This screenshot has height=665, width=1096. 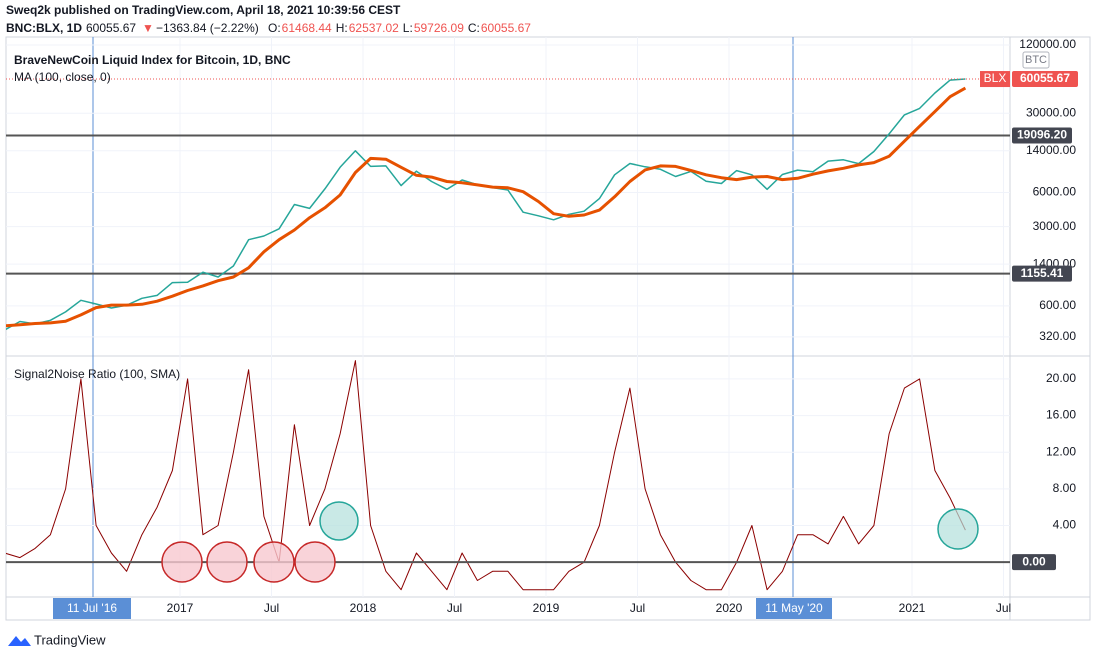 What do you see at coordinates (729, 608) in the screenshot?
I see `x-tick-label: 2020` at bounding box center [729, 608].